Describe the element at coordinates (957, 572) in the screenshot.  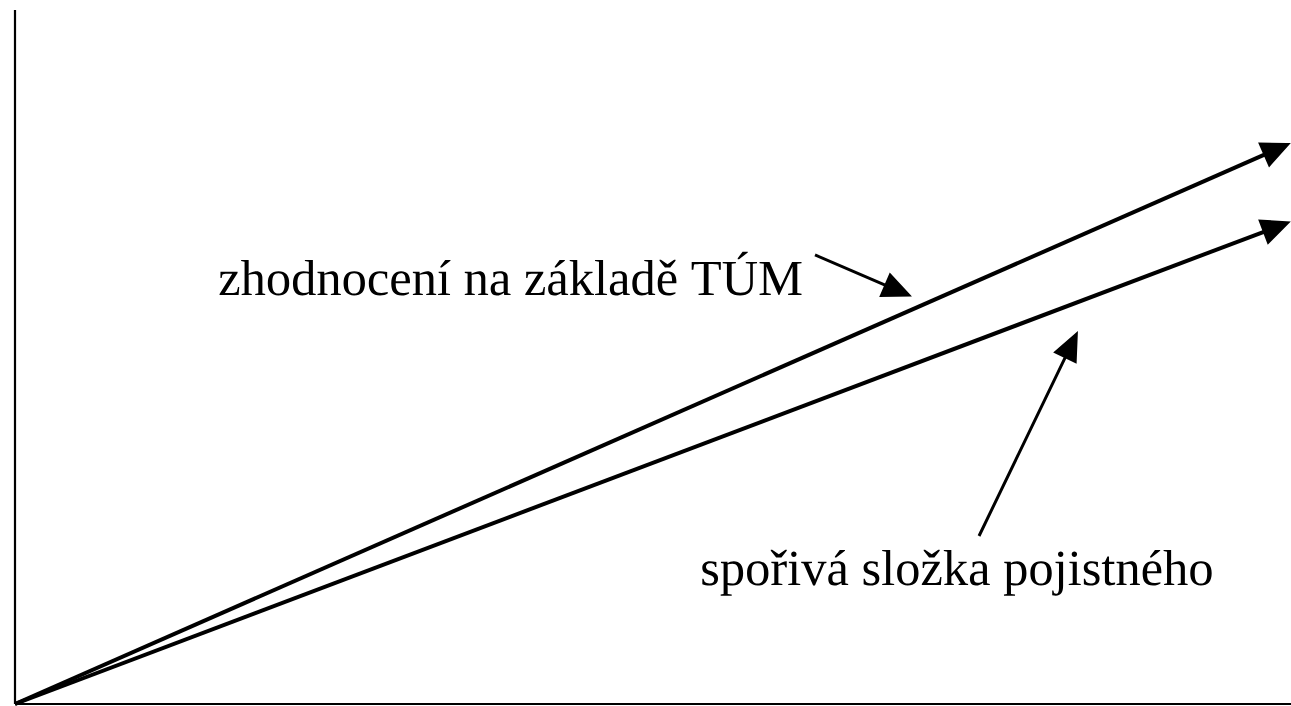
I see `series-label: spořivá složka pojistného` at that location.